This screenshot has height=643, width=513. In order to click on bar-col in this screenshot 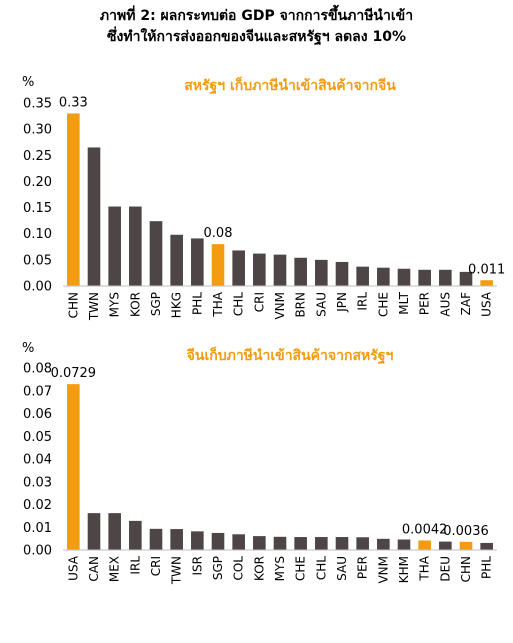, I will do `click(238, 542)`.